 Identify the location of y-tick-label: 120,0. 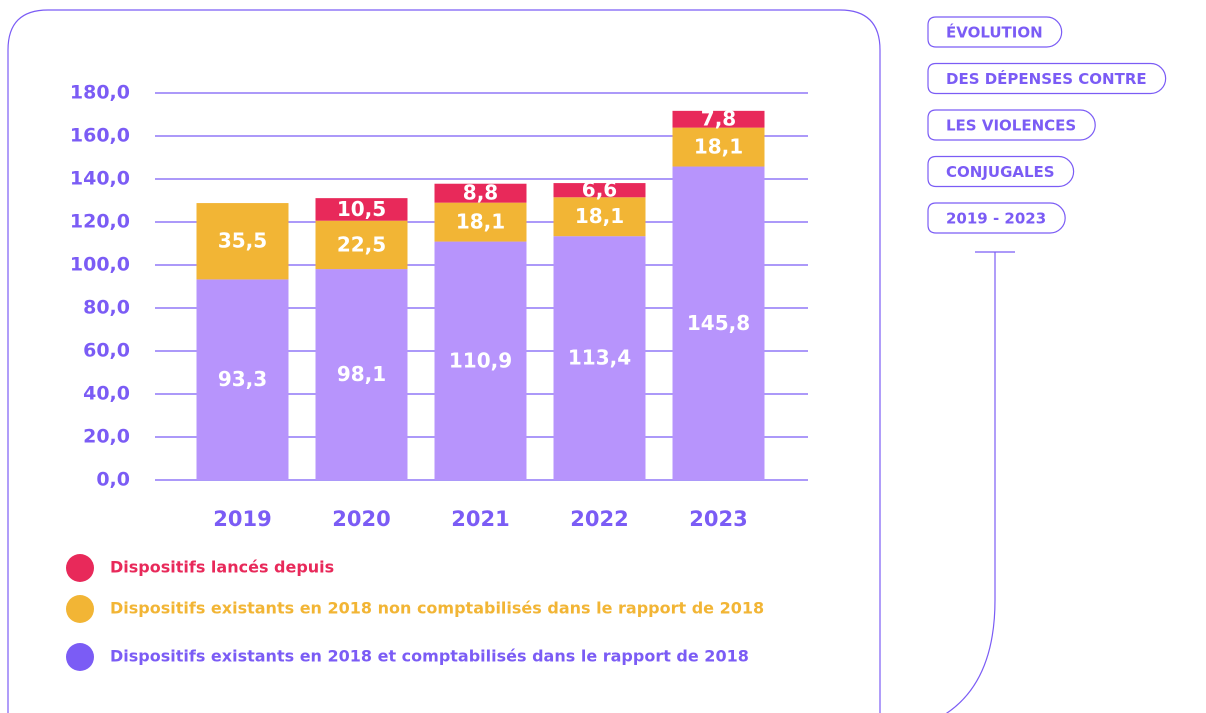
(100, 222).